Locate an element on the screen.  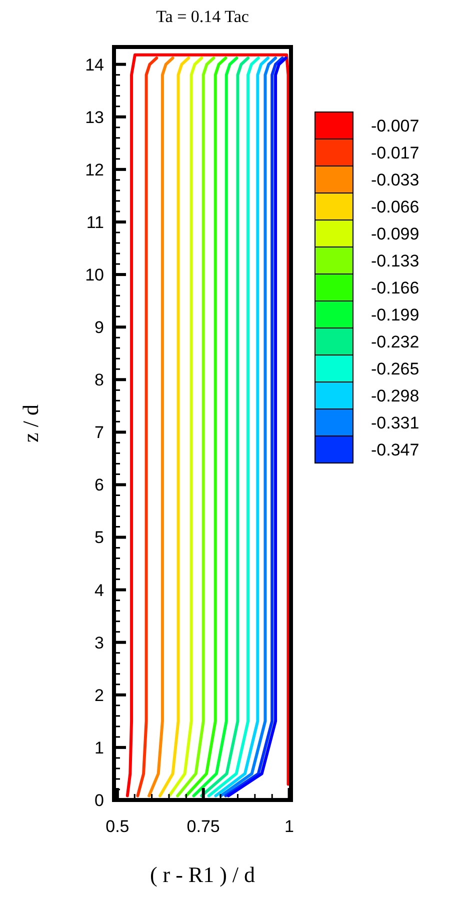
legend-label: -0.133 is located at coordinates (395, 260).